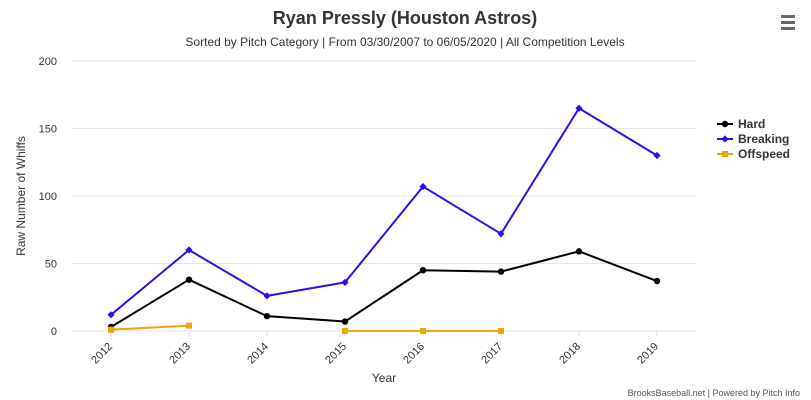 The image size is (811, 400). What do you see at coordinates (763, 139) in the screenshot?
I see `legend-breaking-label: Breaking` at bounding box center [763, 139].